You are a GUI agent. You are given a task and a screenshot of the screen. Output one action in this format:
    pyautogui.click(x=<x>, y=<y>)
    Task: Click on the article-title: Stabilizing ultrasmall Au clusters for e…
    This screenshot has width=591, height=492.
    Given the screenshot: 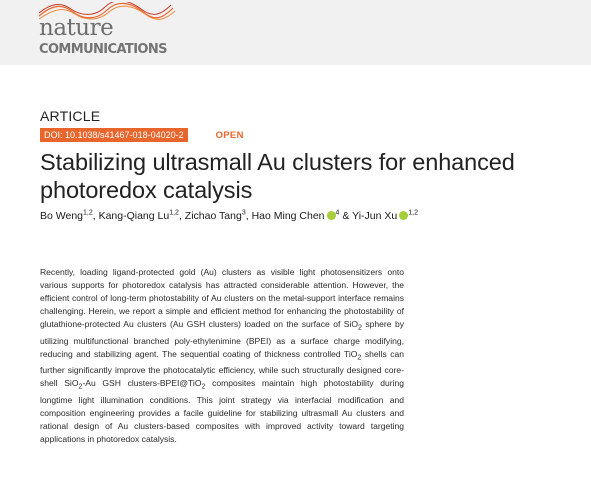 What is the action you would take?
    pyautogui.click(x=277, y=176)
    